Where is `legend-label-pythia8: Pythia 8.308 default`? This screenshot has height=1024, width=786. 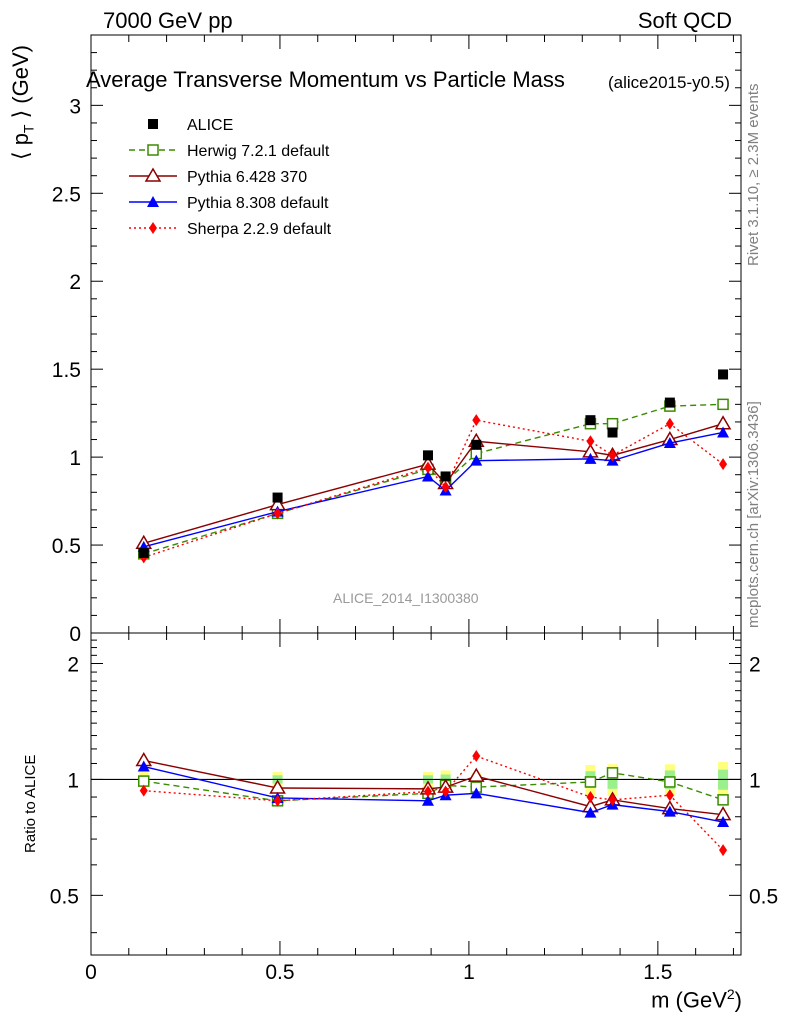 legend-label-pythia8: Pythia 8.308 default is located at coordinates (258, 203).